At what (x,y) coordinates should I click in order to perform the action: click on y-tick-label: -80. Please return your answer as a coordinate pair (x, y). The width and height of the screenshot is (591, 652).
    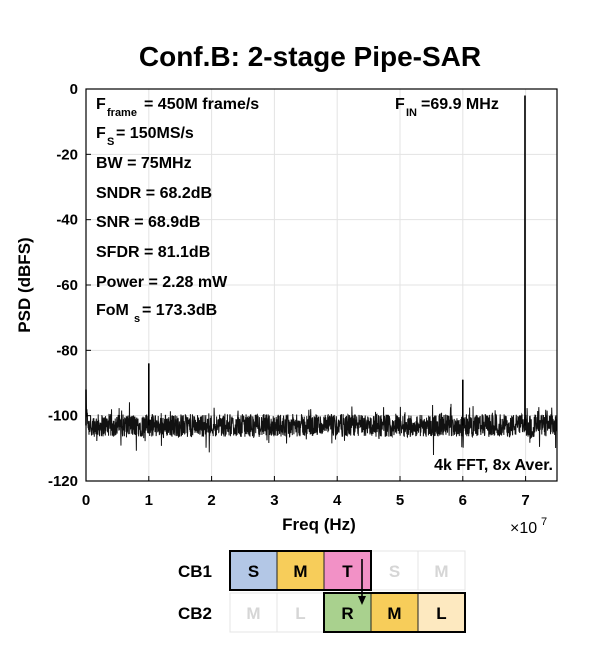
    Looking at the image, I should click on (67, 350).